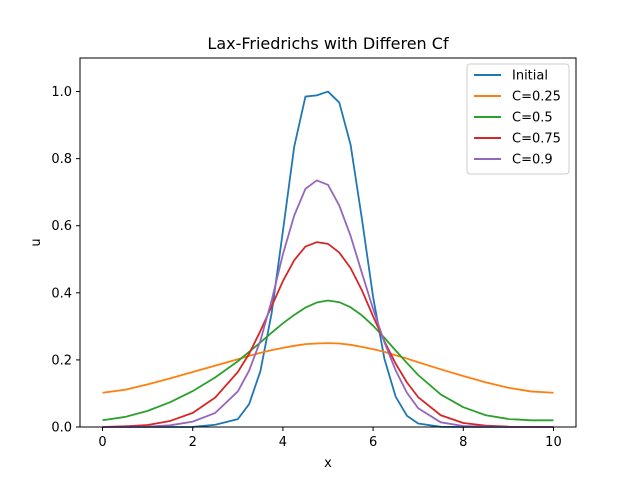  Describe the element at coordinates (61, 159) in the screenshot. I see `y-tick-label: 0.8` at that location.